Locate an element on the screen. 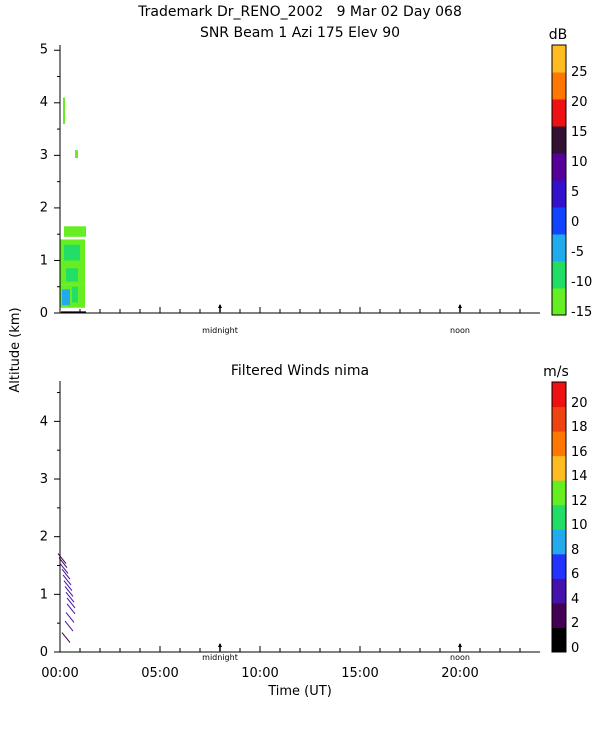 The width and height of the screenshot is (600, 750). cb2-tick-1: 18 is located at coordinates (579, 427).